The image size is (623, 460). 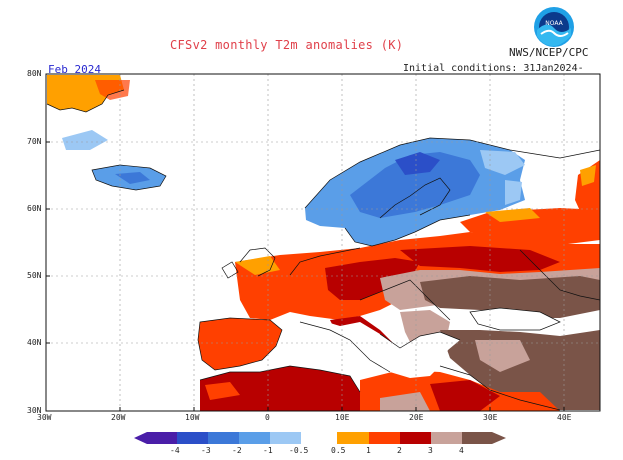 I want to click on lon-label: 30E, so click(x=490, y=417).